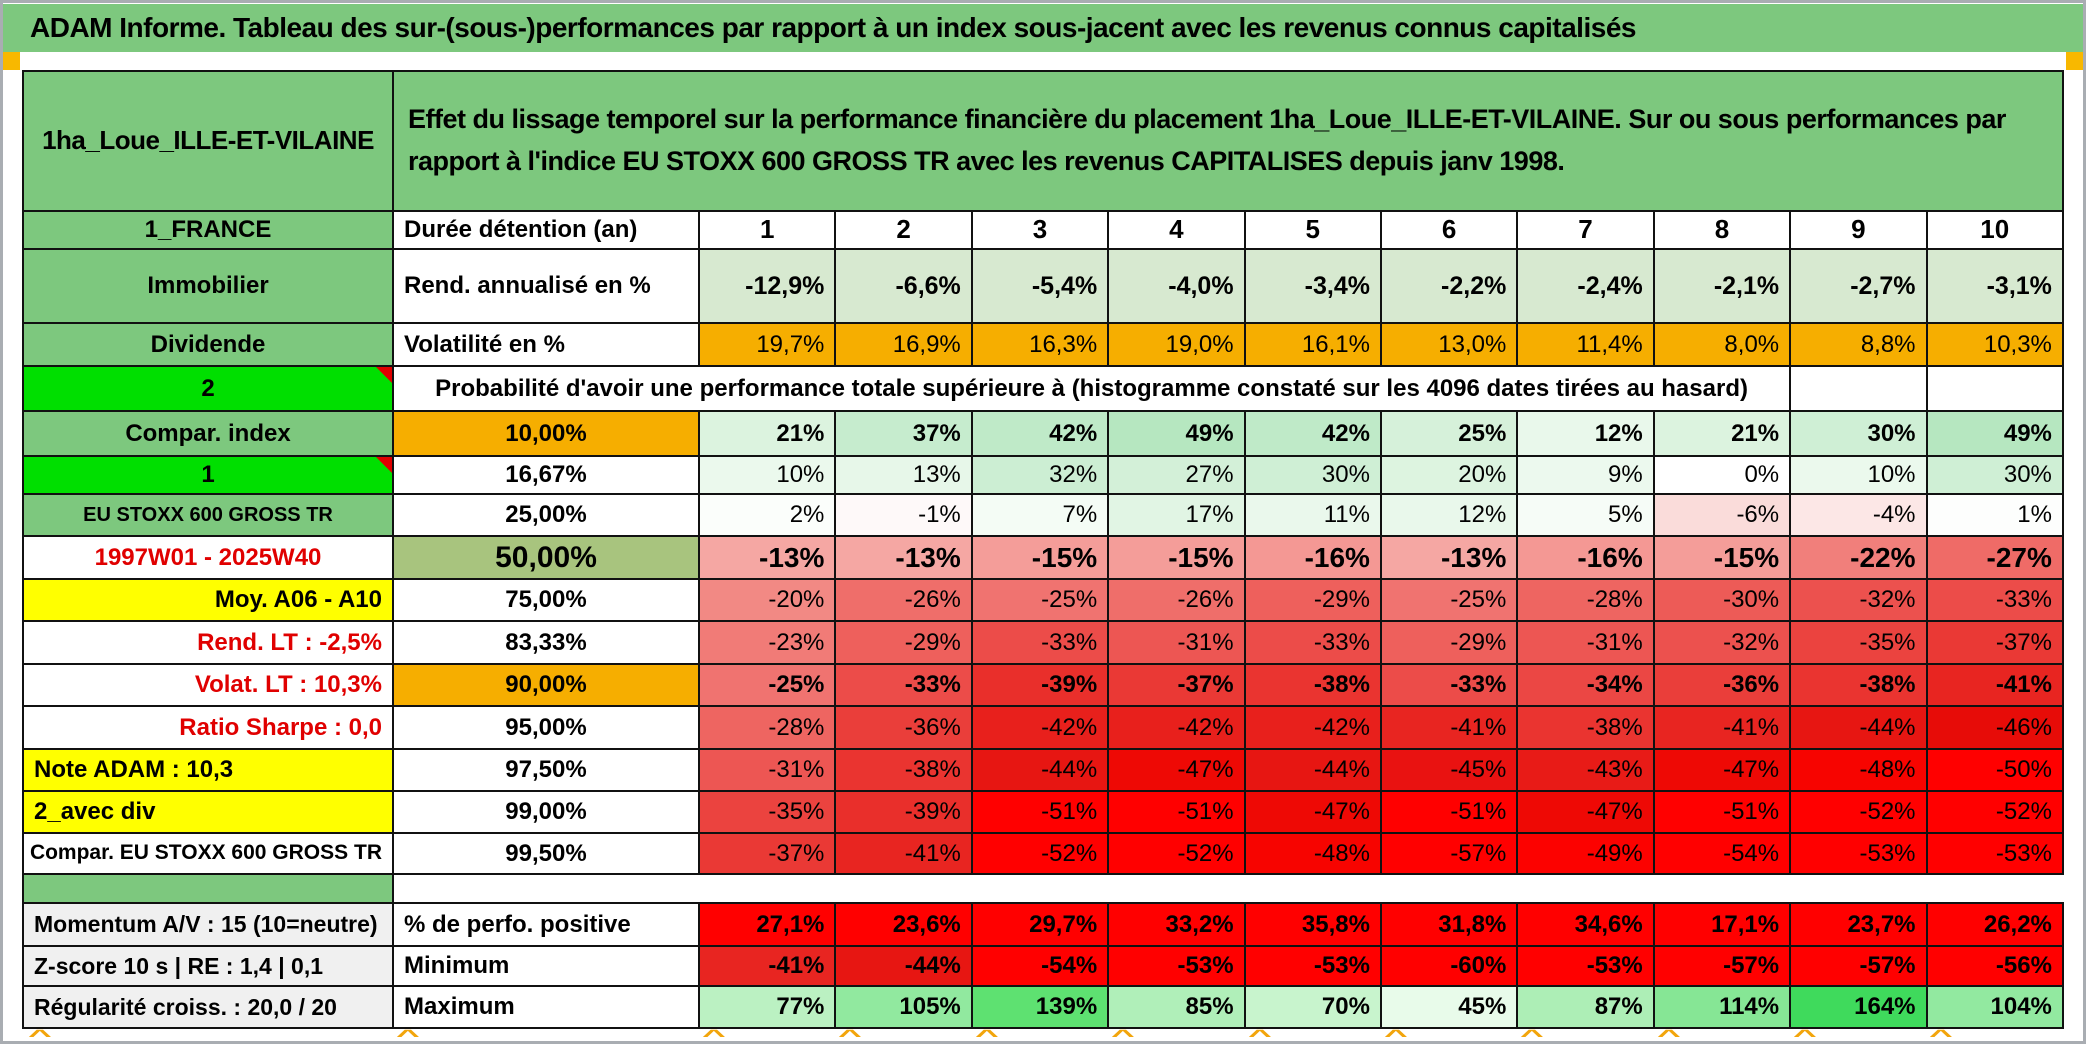 This screenshot has height=1046, width=2086. Describe the element at coordinates (768, 287) in the screenshot. I see `value-cell: -12,9%` at that location.